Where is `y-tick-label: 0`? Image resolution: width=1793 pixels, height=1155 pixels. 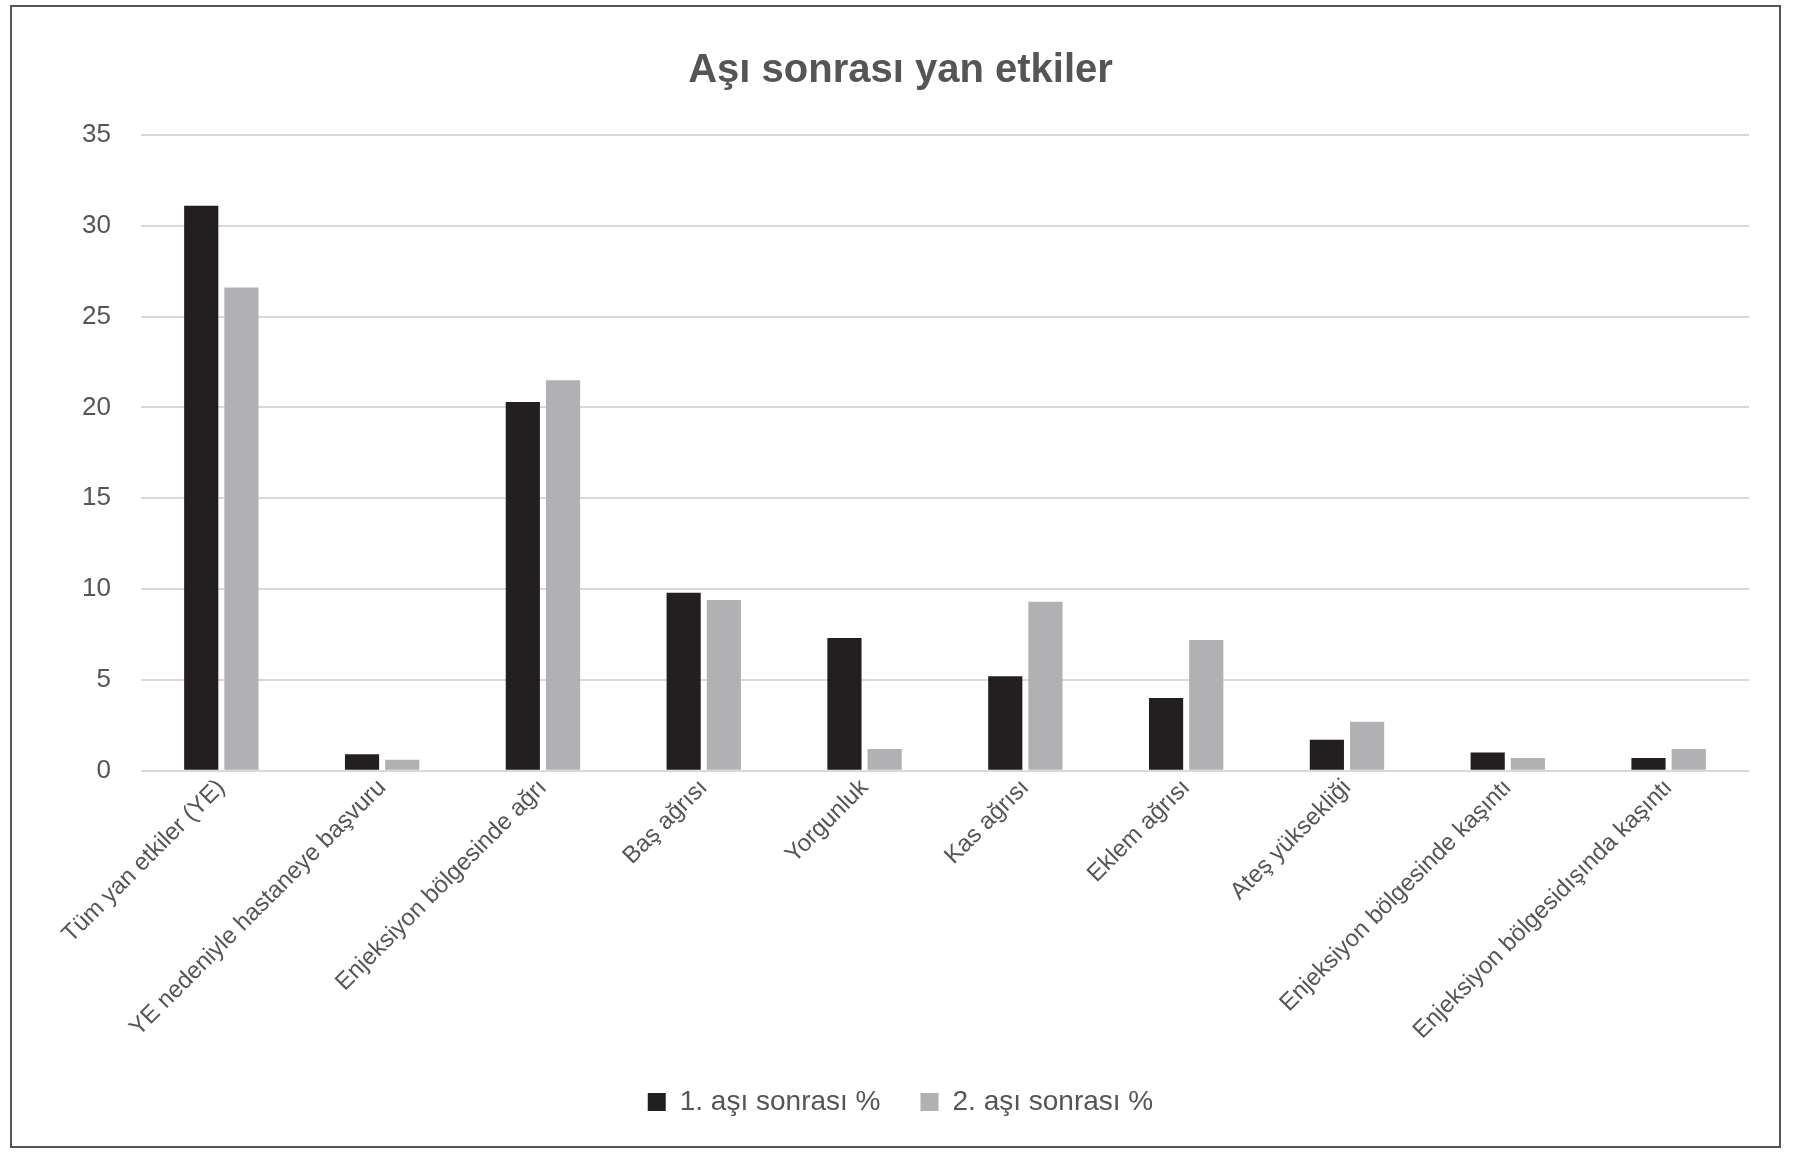
y-tick-label: 0 is located at coordinates (103, 768).